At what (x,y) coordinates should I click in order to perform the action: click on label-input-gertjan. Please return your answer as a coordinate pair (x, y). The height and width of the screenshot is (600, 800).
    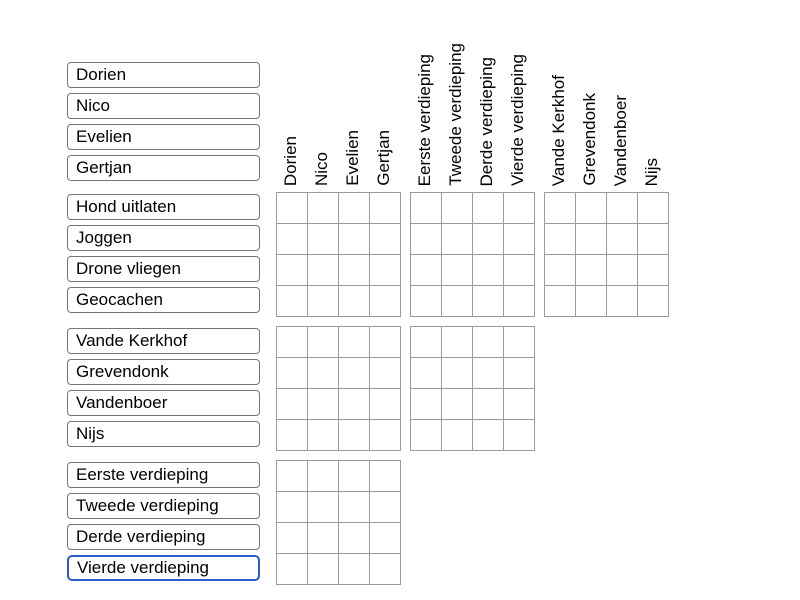
    Looking at the image, I should click on (163, 168).